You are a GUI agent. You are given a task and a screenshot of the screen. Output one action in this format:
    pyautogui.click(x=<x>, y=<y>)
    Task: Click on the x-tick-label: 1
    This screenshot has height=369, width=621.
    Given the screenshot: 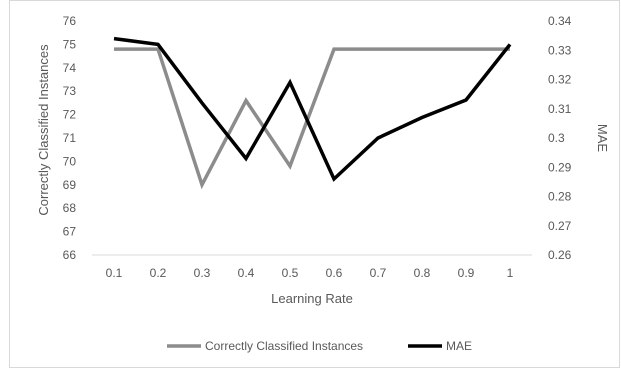 What is the action you would take?
    pyautogui.click(x=510, y=273)
    